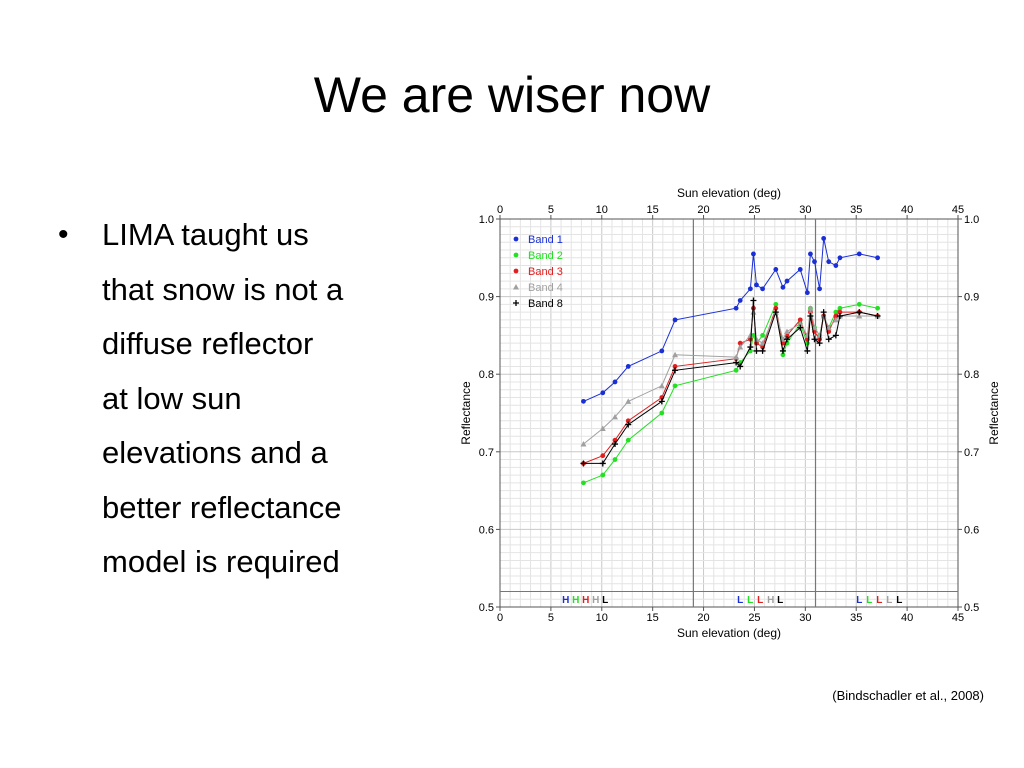  I want to click on x-tick-label-bottom: 45, so click(958, 618).